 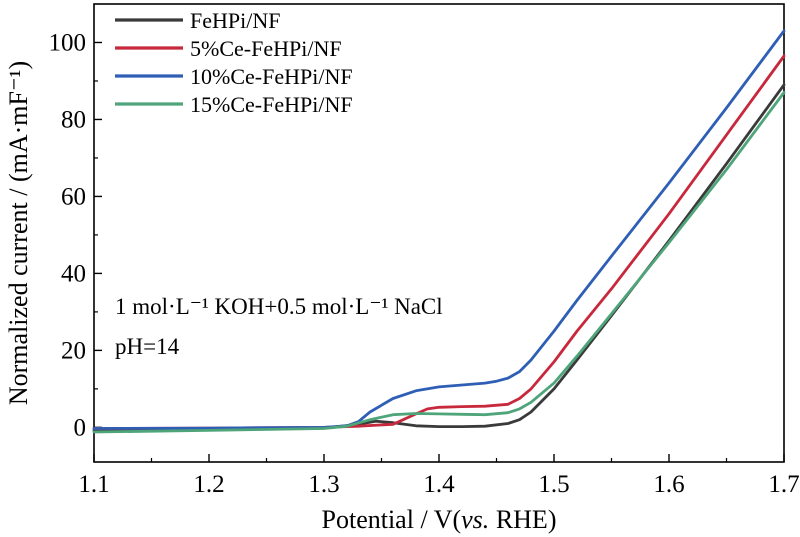 What do you see at coordinates (18, 233) in the screenshot?
I see `y-axis-label: Normalized current / (mA·mF⁻¹)` at bounding box center [18, 233].